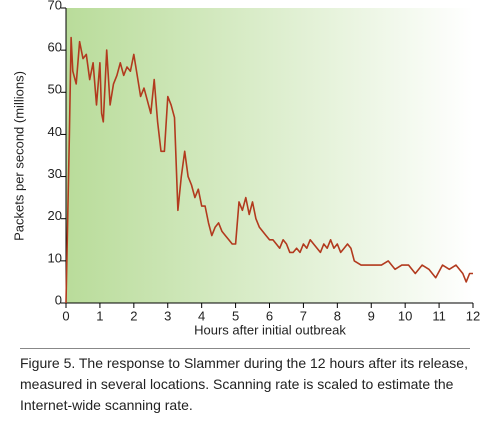 This screenshot has width=482, height=421. I want to click on x-tick-label: 8, so click(337, 315).